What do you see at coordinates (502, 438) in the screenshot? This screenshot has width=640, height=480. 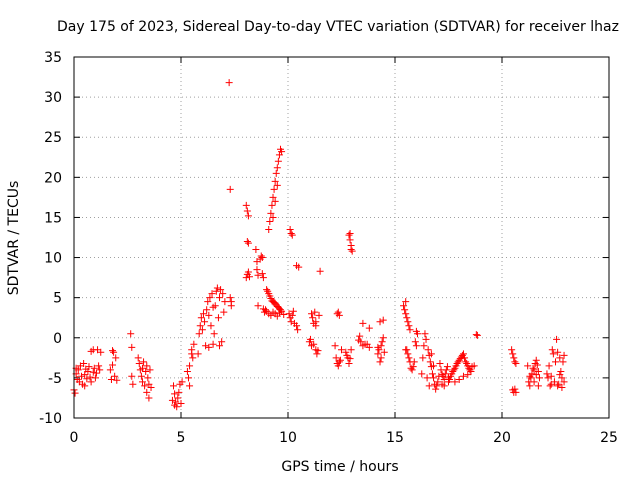 I see `x-tick-label: 20` at bounding box center [502, 438].